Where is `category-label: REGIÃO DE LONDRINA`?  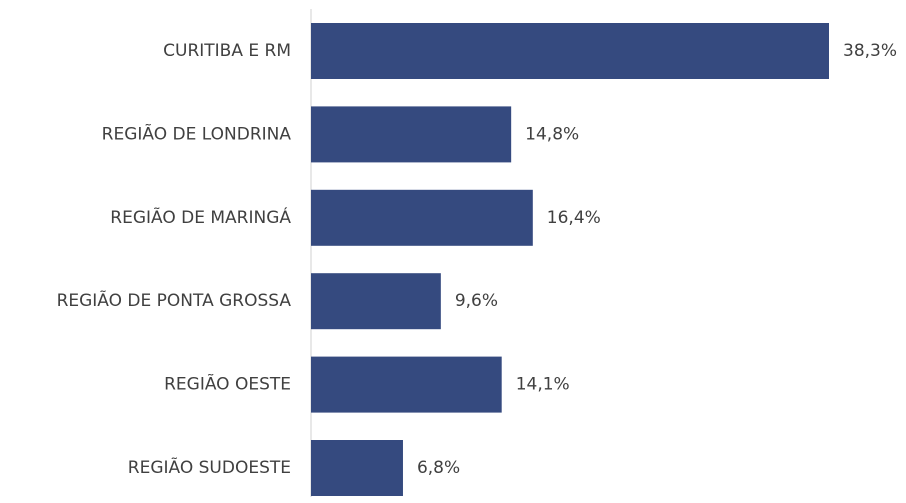 category-label: REGIÃO DE LONDRINA is located at coordinates (197, 133).